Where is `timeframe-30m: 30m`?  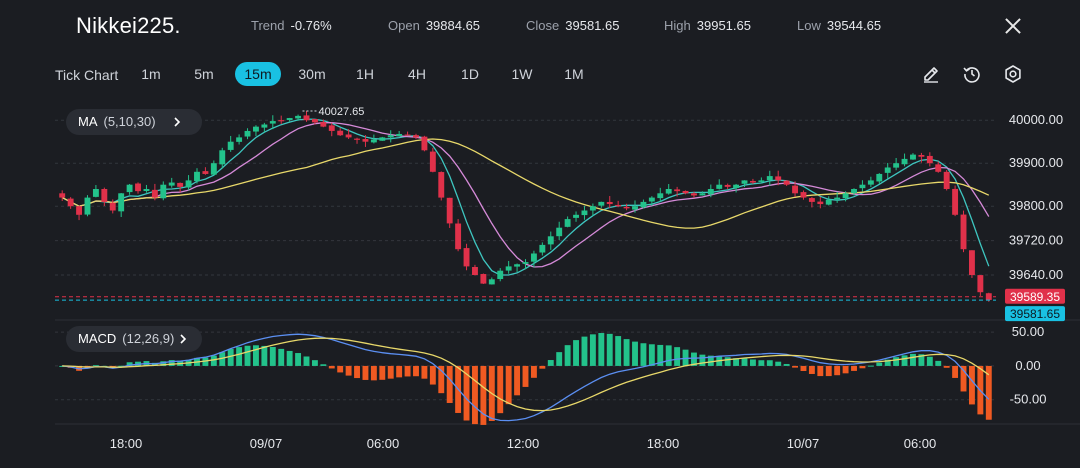
timeframe-30m: 30m is located at coordinates (312, 74).